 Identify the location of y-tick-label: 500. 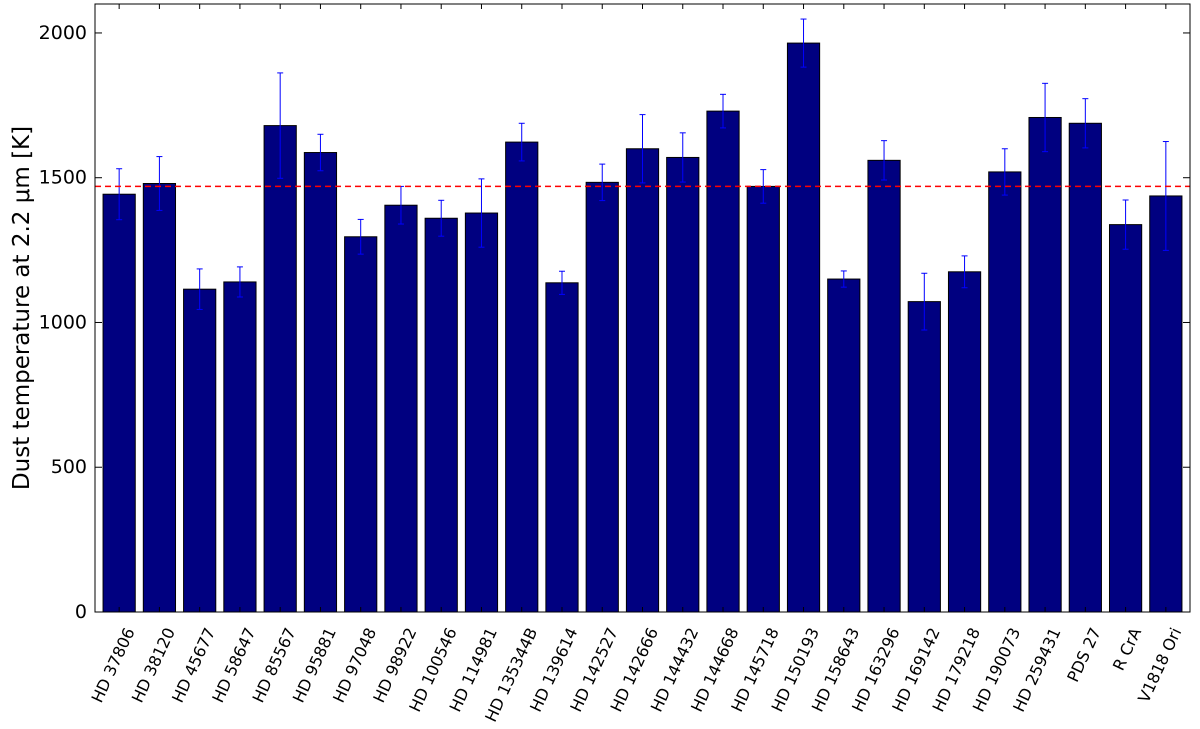
(69, 467).